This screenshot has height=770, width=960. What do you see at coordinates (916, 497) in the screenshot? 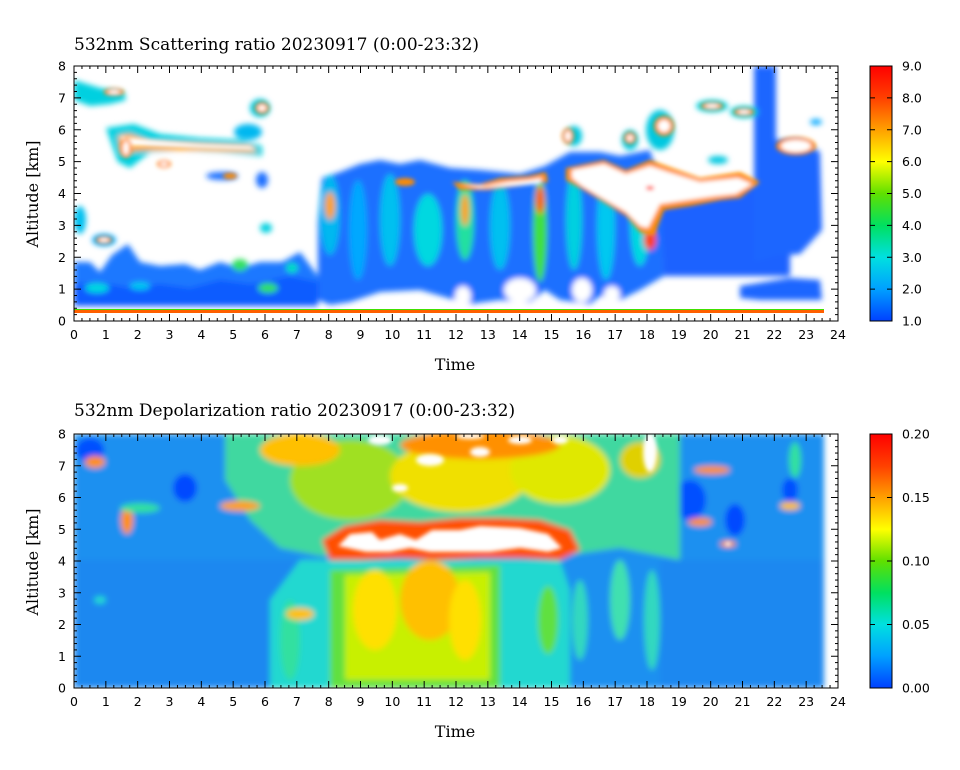
I see `colorbar-tick-label: 0.15` at bounding box center [916, 497].